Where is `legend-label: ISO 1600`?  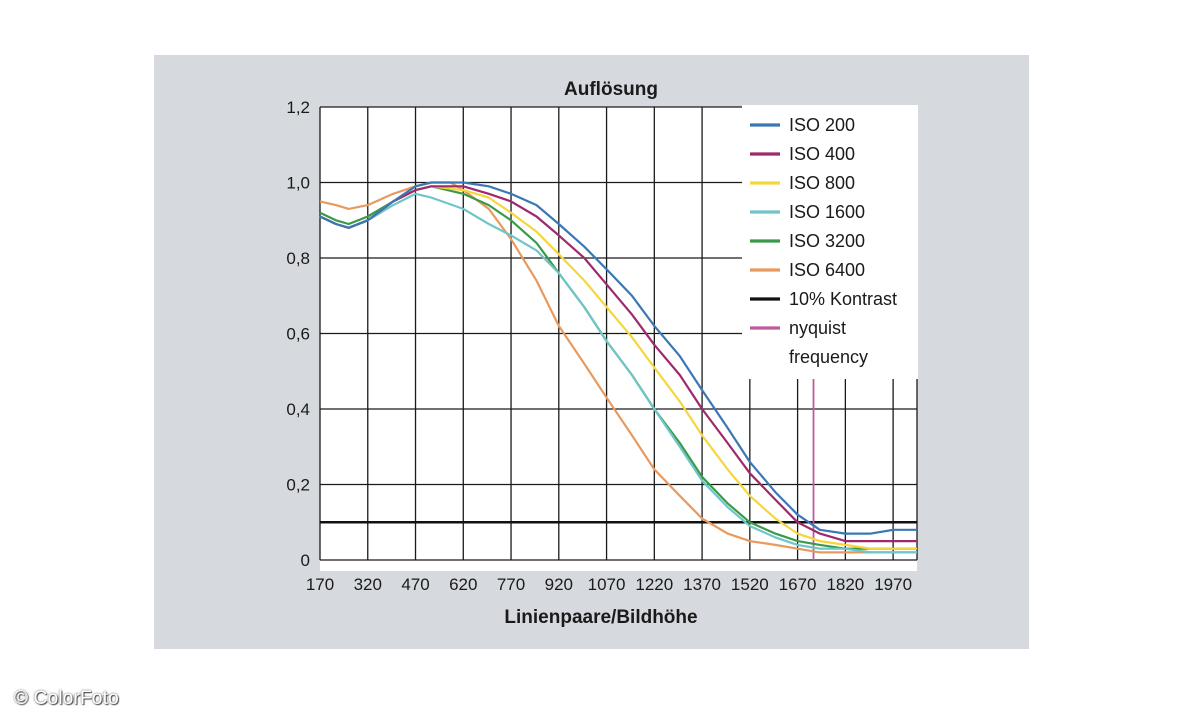
legend-label: ISO 1600 is located at coordinates (827, 212).